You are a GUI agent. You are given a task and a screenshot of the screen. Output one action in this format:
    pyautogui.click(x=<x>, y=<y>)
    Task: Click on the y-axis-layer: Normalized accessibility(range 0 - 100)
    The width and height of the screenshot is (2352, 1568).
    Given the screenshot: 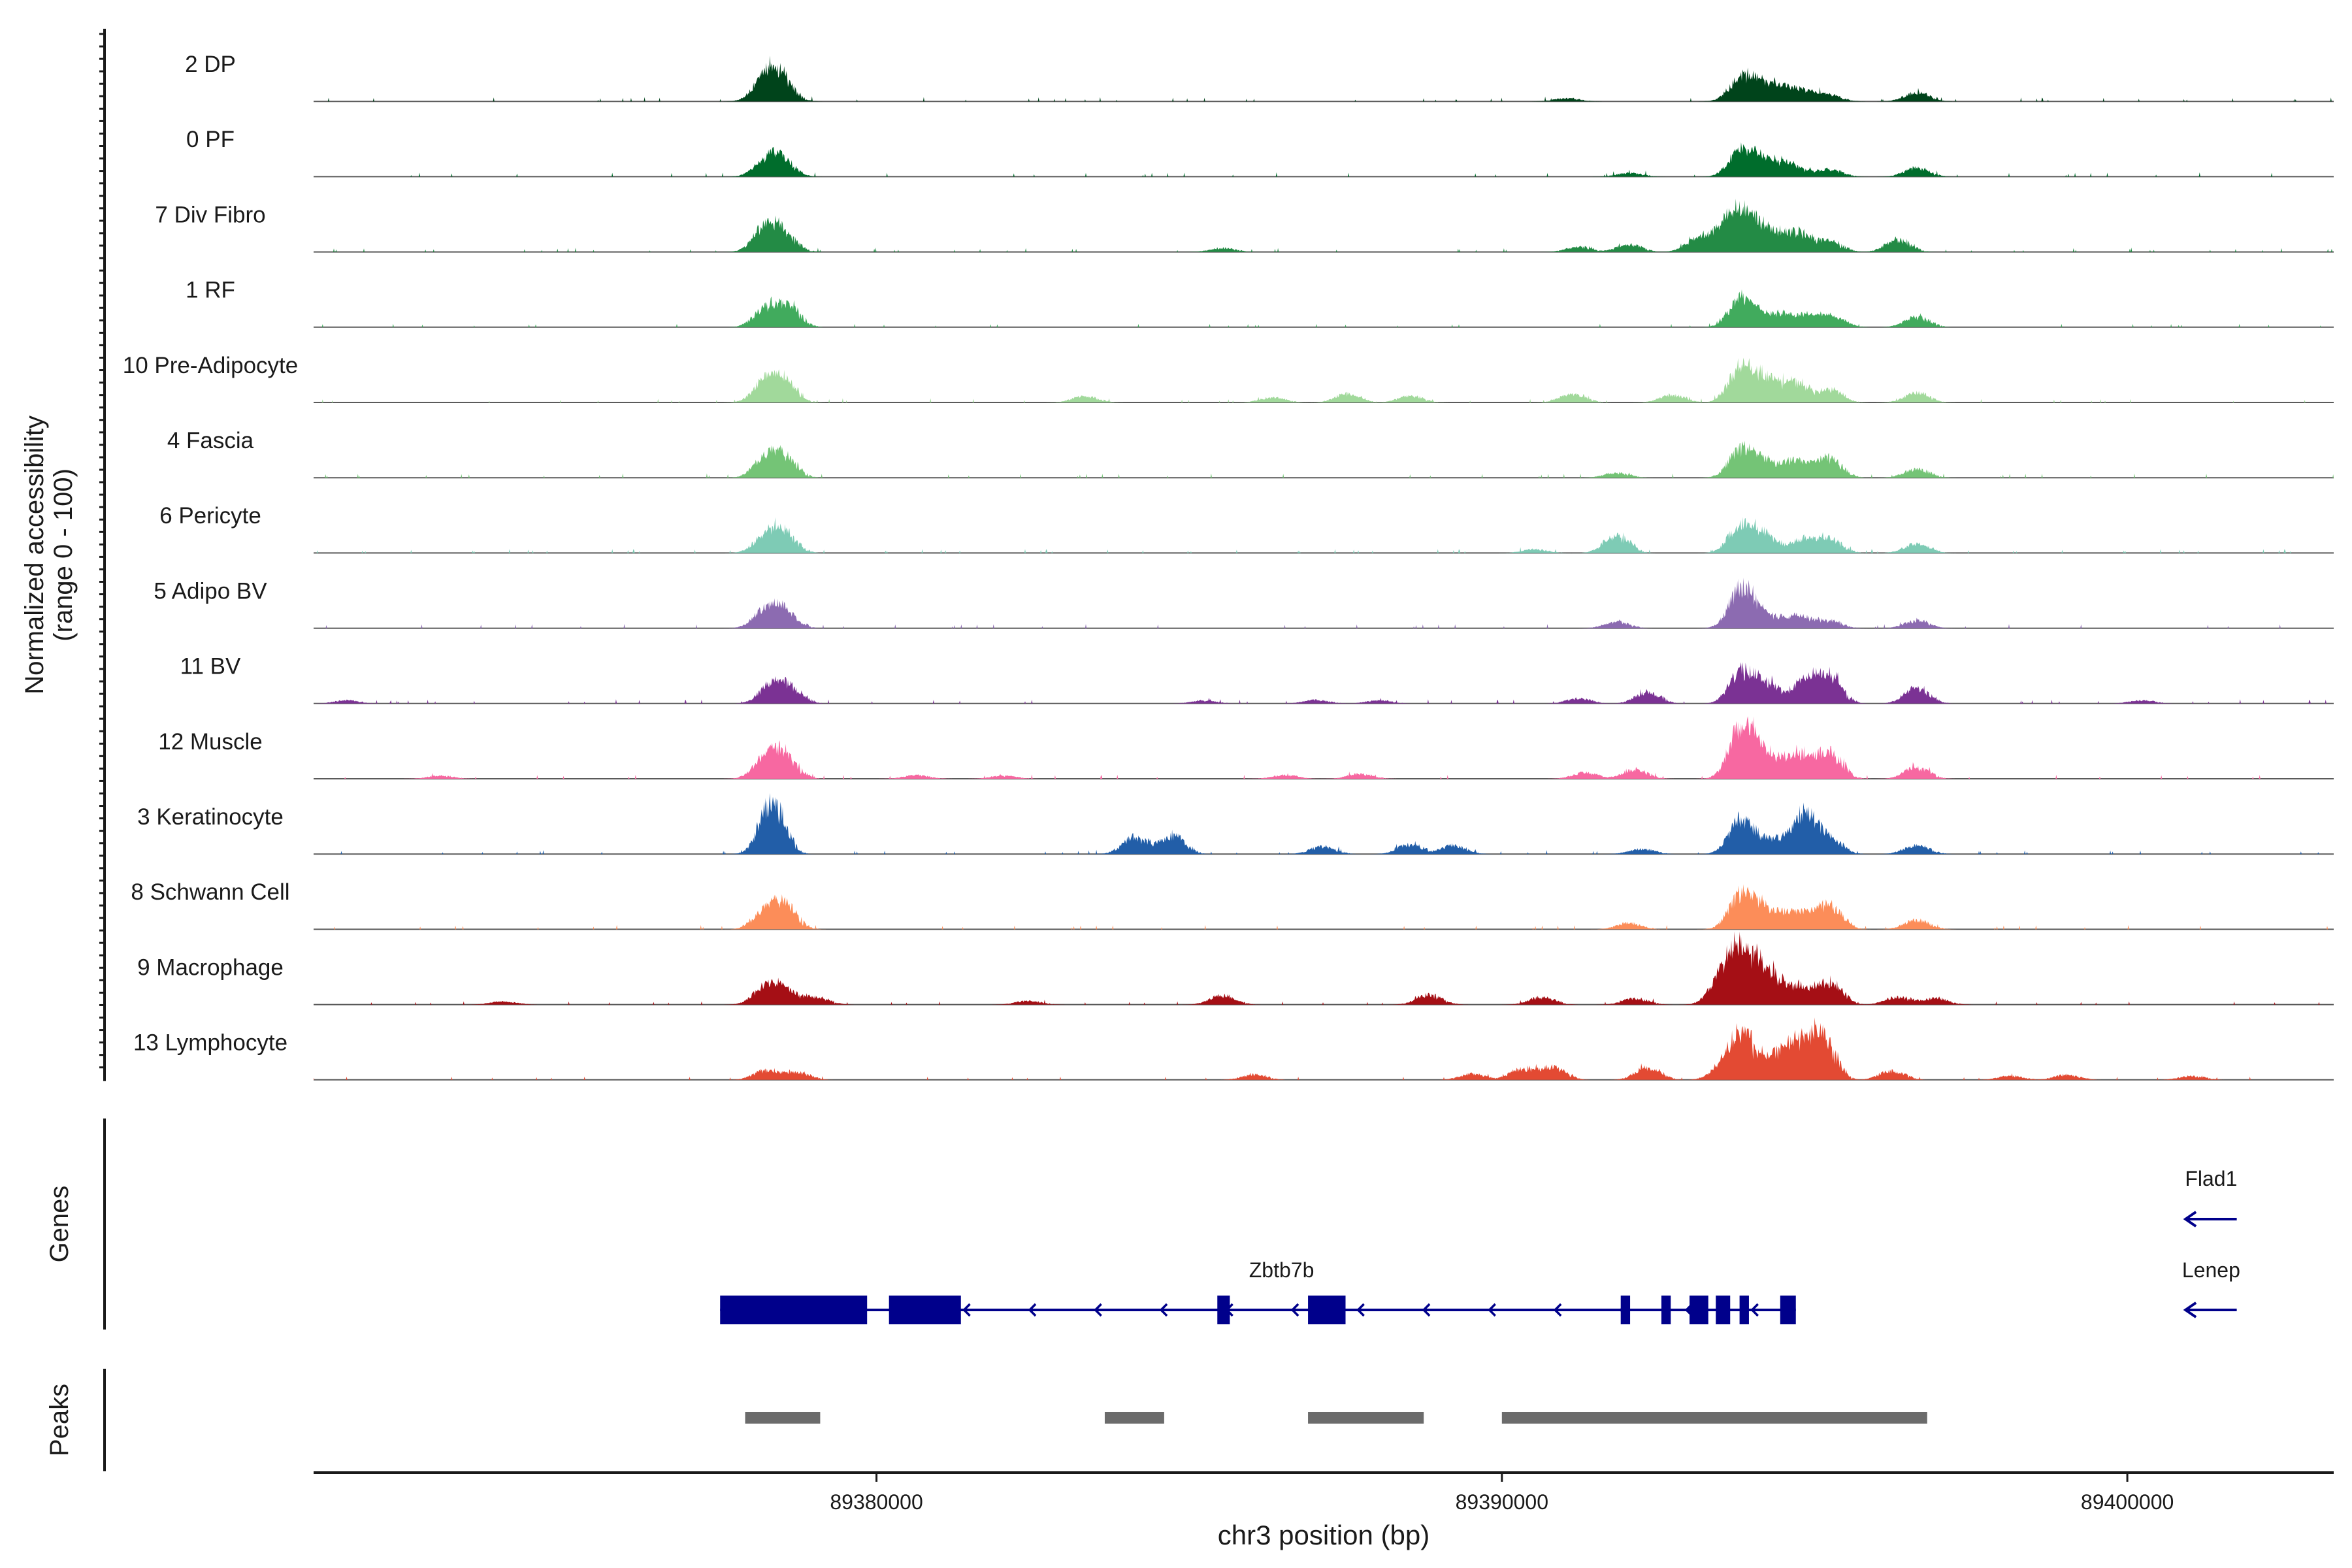 What is the action you would take?
    pyautogui.click(x=63, y=555)
    